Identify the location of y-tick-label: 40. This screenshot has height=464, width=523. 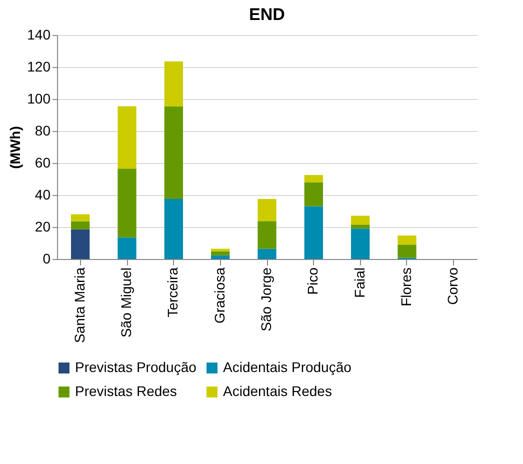
(42, 194).